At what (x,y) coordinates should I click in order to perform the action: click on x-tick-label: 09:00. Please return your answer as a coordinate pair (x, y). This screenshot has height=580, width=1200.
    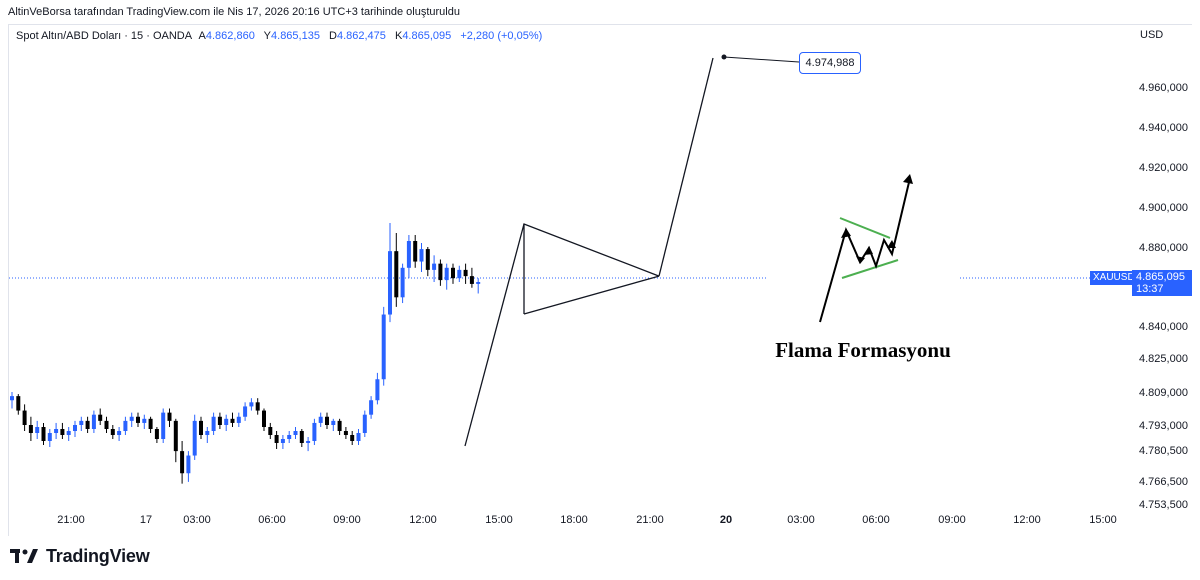
    Looking at the image, I should click on (347, 520).